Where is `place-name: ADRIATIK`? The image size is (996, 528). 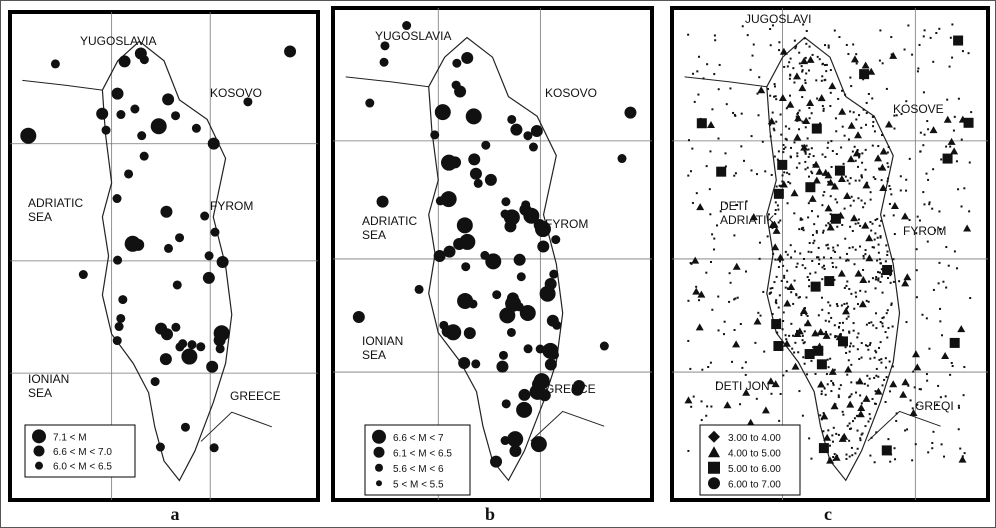
place-name: ADRIATIK is located at coordinates (747, 220).